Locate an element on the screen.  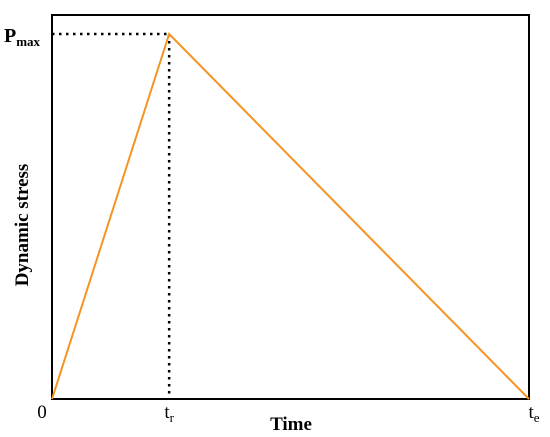
x-tick-label-2: te is located at coordinates (533, 413).